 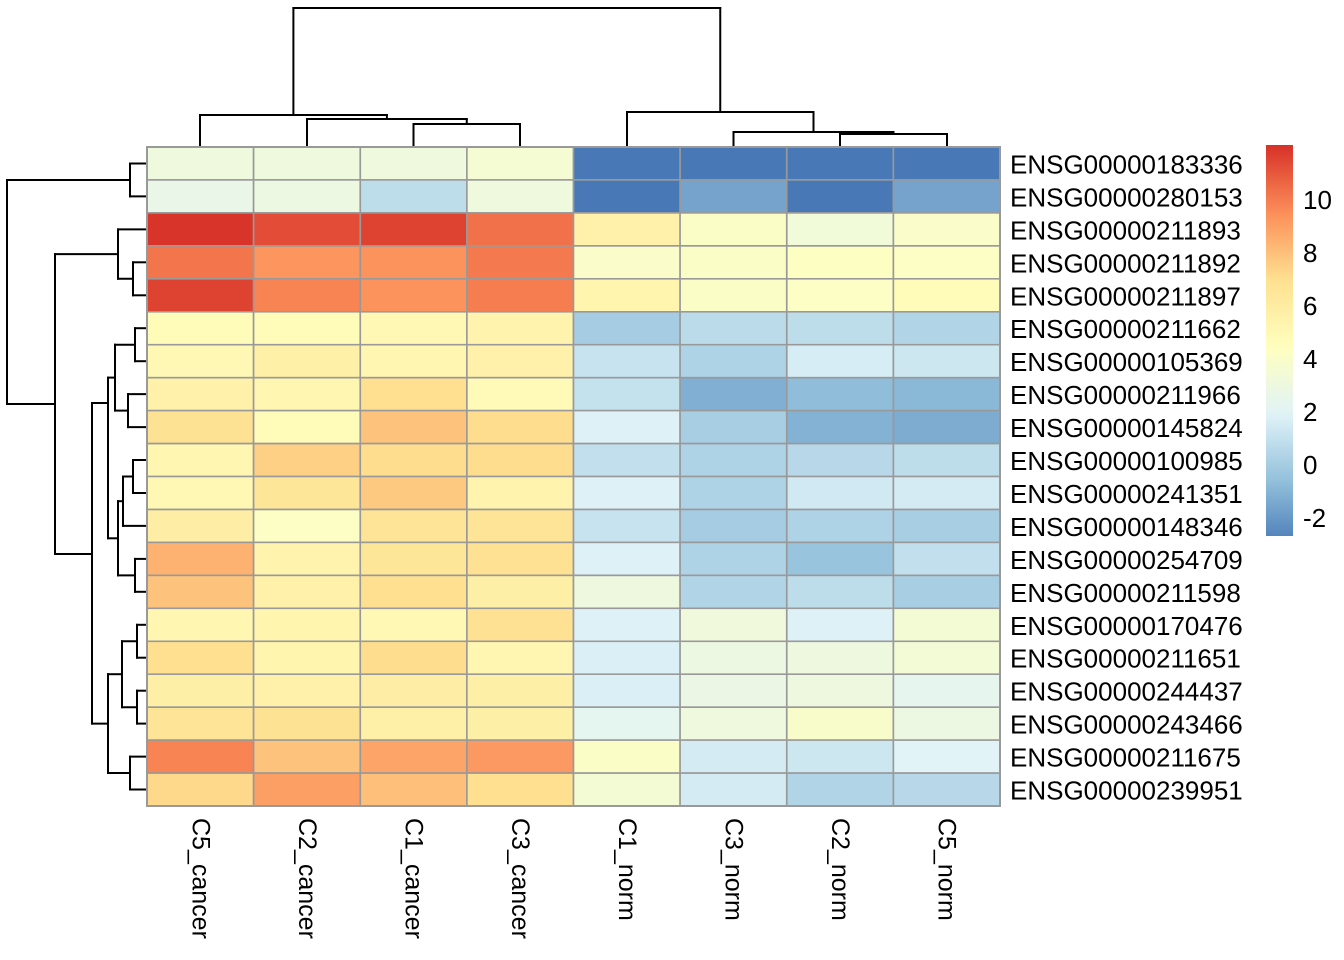 What do you see at coordinates (627, 869) in the screenshot?
I see `column-label: C1_norm` at bounding box center [627, 869].